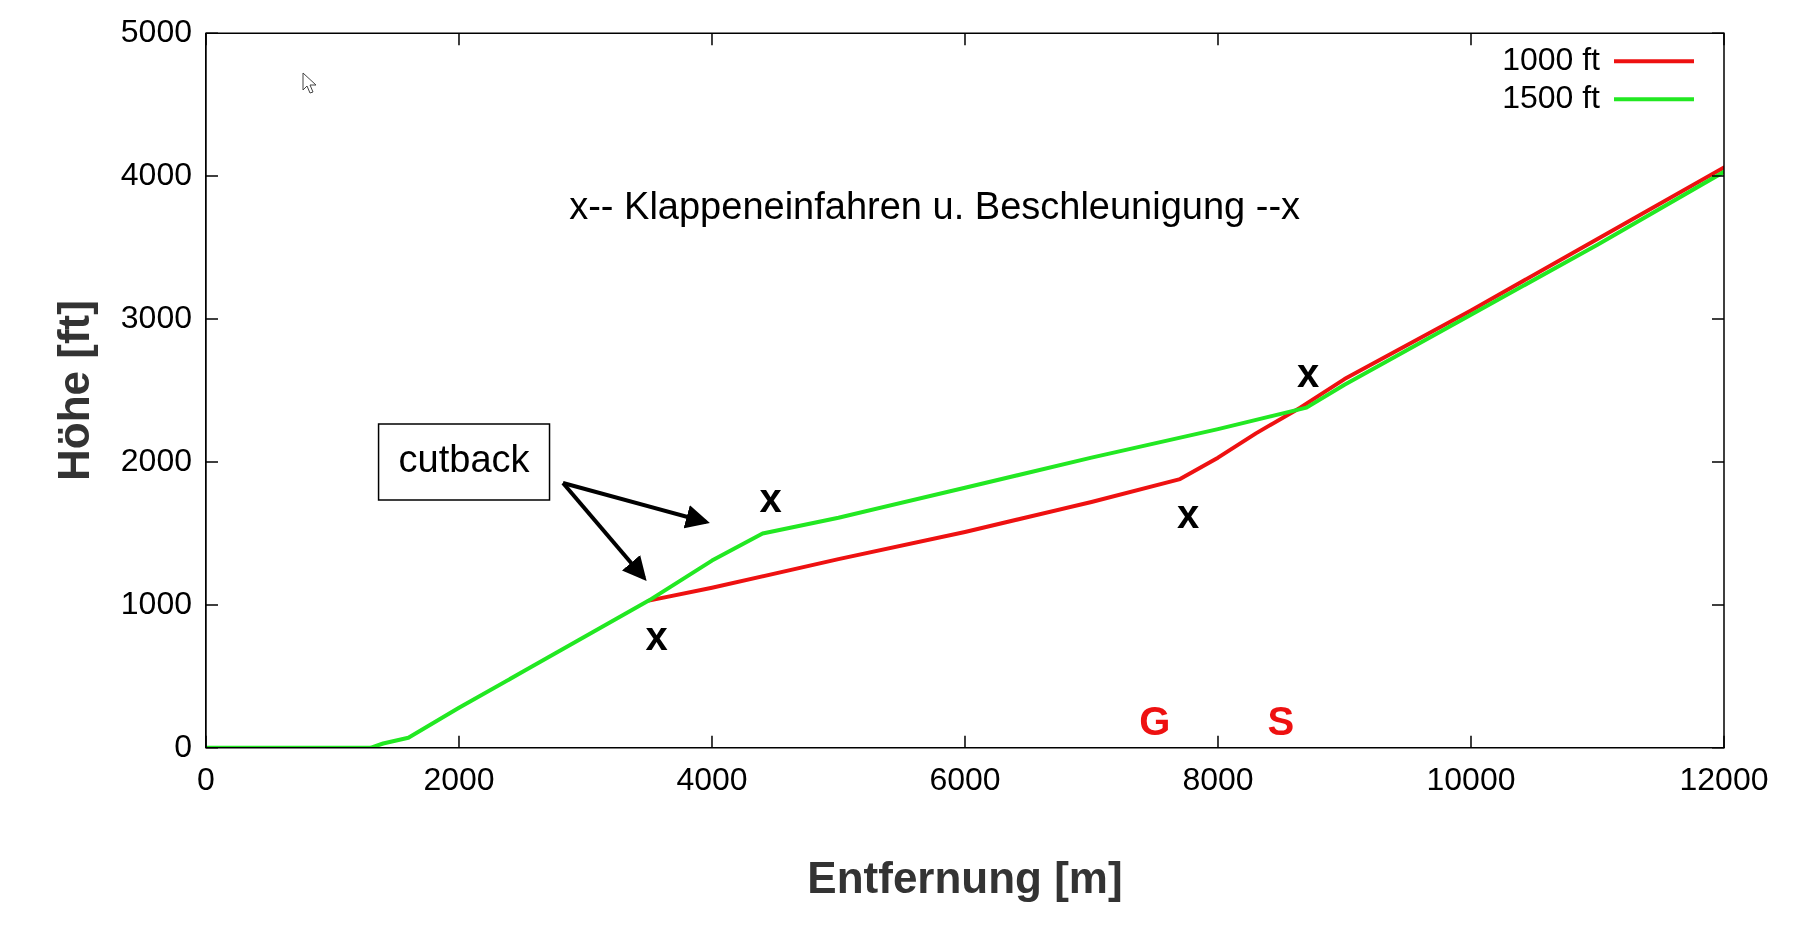 Image resolution: width=1804 pixels, height=931 pixels. I want to click on y-tick-label: 0, so click(183, 745).